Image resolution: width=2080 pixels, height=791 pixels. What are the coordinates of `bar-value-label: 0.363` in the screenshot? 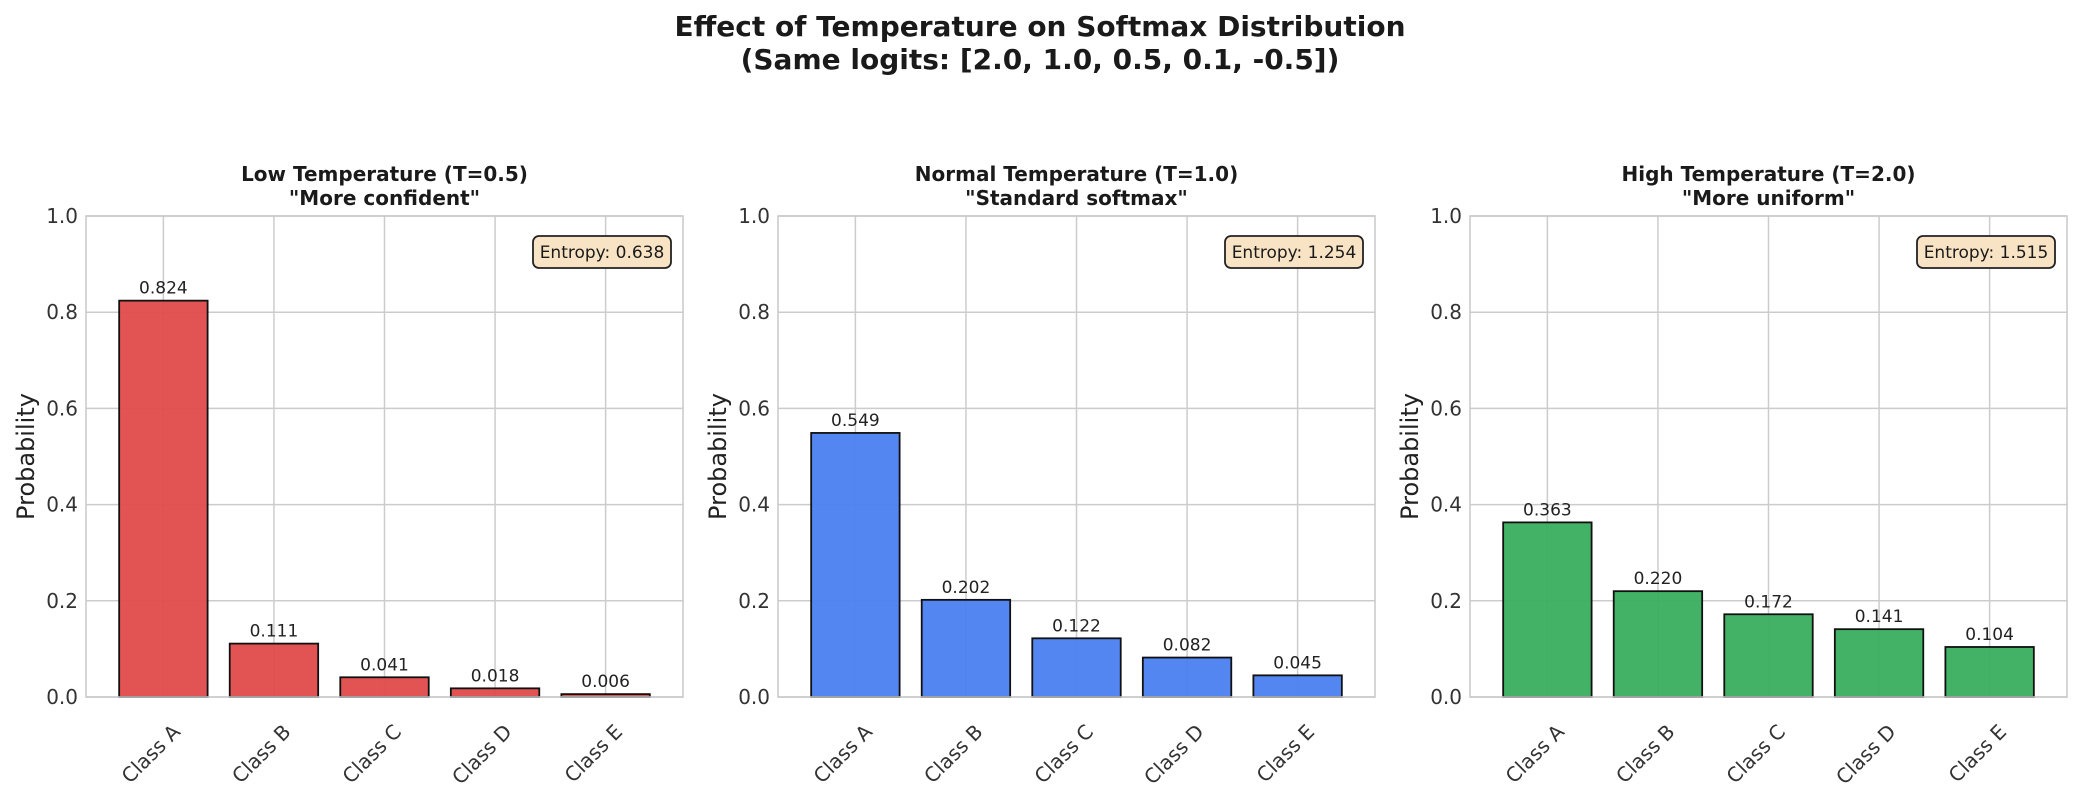 It's located at (1547, 510).